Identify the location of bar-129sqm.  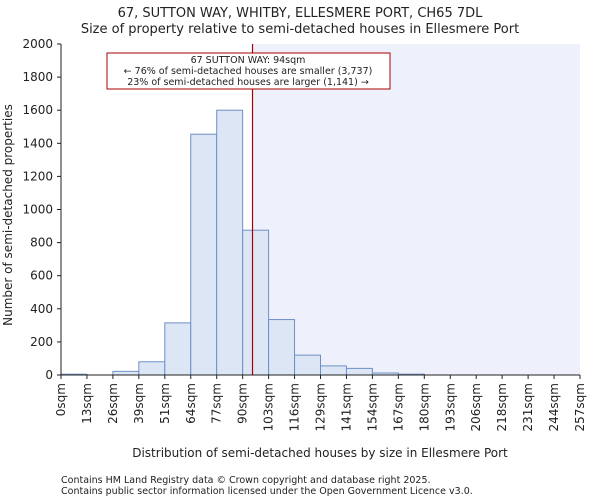
(333, 370).